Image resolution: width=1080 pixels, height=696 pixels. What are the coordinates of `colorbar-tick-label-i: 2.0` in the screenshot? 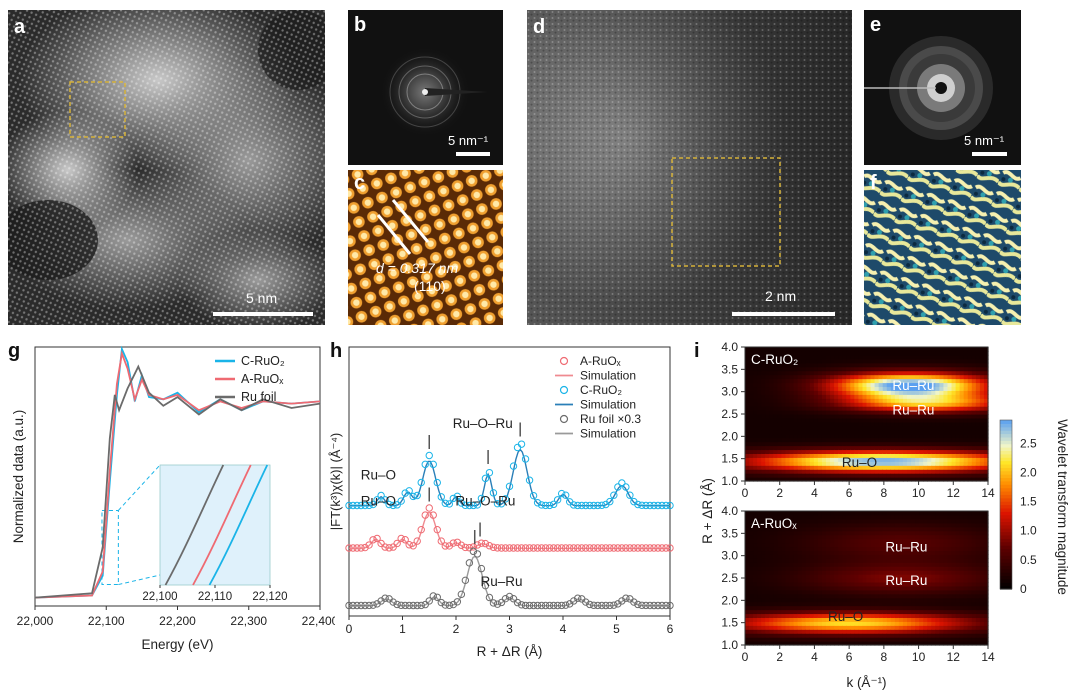 It's located at (1028, 472).